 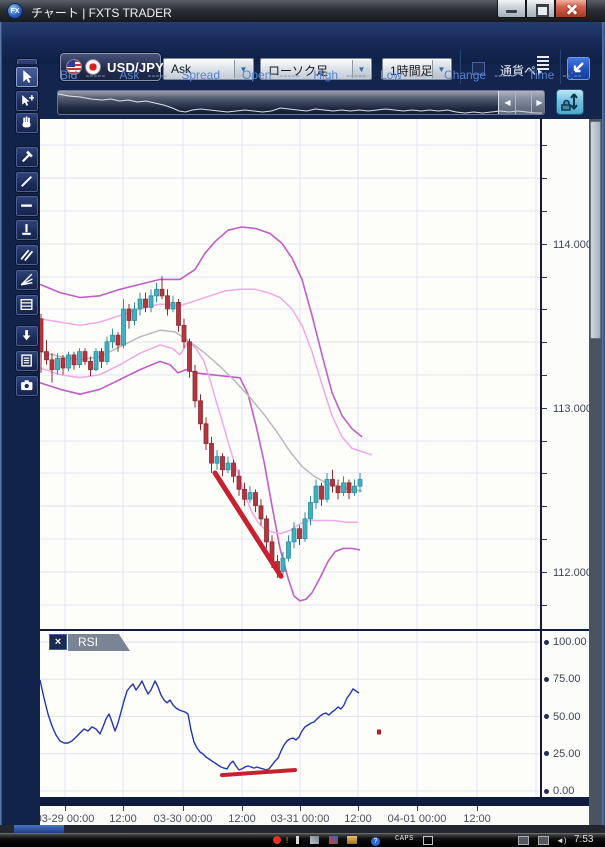 I want to click on os-taskbar: ! ? CAPS ◄) 7:53, so click(x=302, y=839).